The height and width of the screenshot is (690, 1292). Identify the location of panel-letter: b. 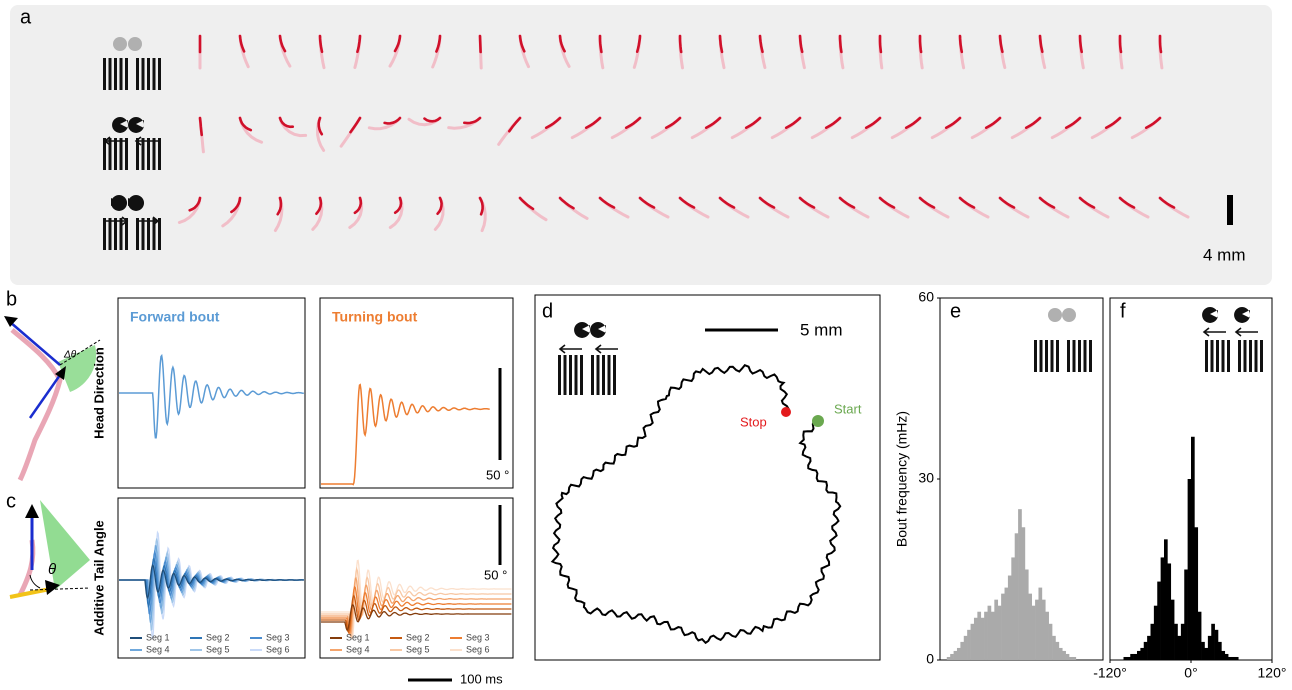
(11, 299).